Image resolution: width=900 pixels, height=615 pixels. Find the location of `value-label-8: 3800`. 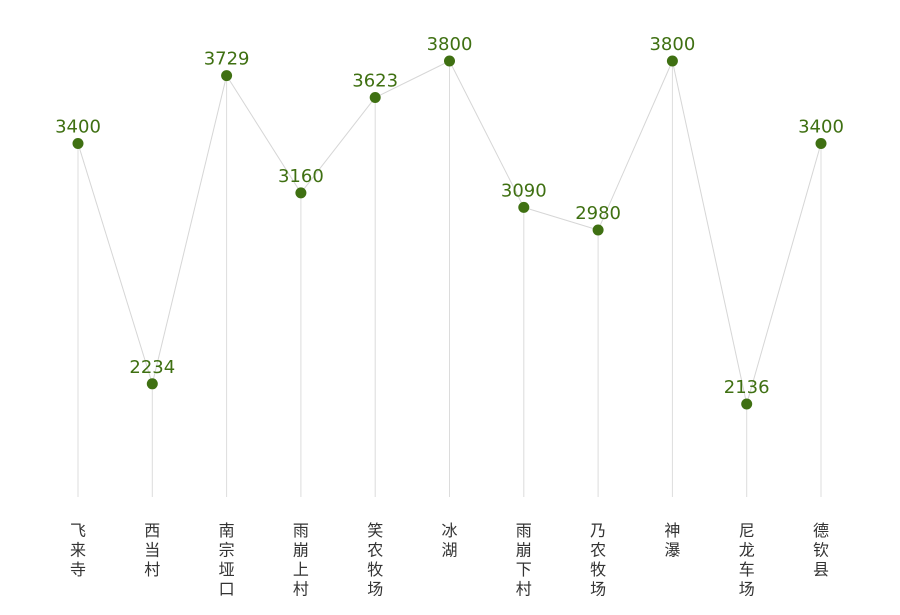

value-label-8: 3800 is located at coordinates (672, 44).